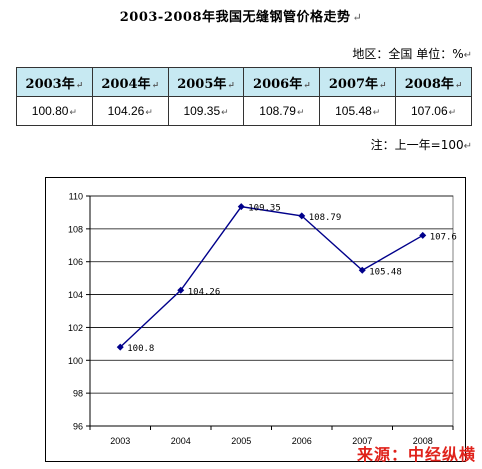 This screenshot has width=482, height=469. Describe the element at coordinates (443, 237) in the screenshot. I see `data-label: 107.6` at that location.